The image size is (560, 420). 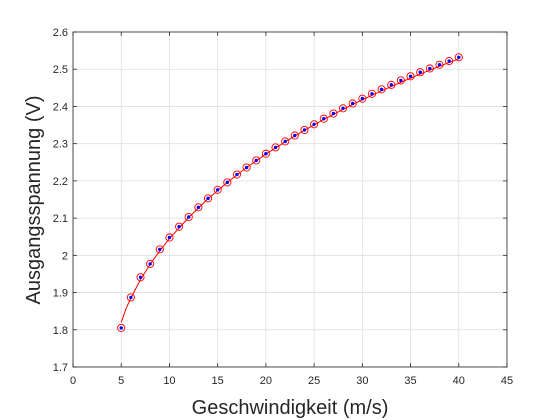 What do you see at coordinates (60, 368) in the screenshot?
I see `y-tick-label: 1.7` at bounding box center [60, 368].